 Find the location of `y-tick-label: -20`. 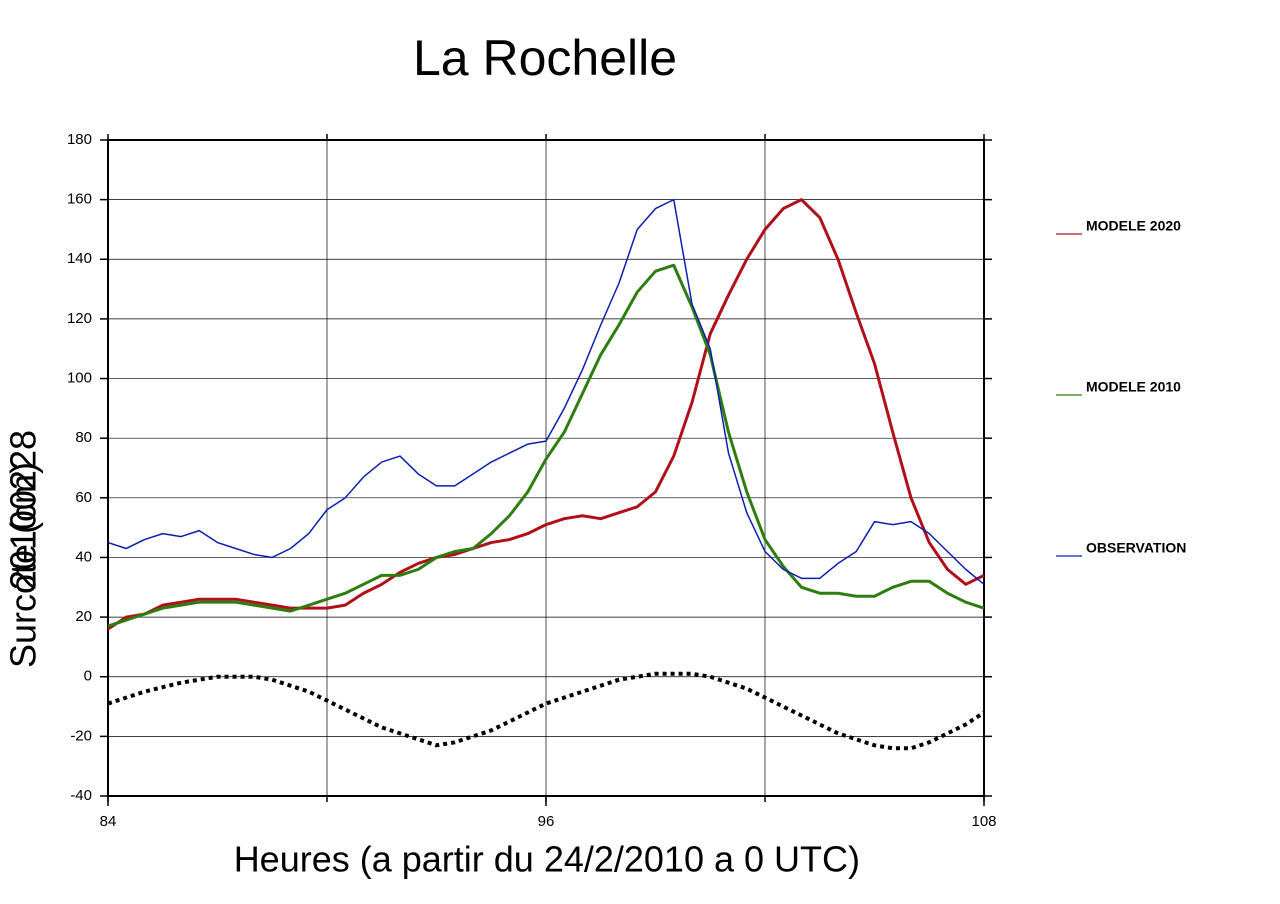

y-tick-label: -20 is located at coordinates (81, 735).